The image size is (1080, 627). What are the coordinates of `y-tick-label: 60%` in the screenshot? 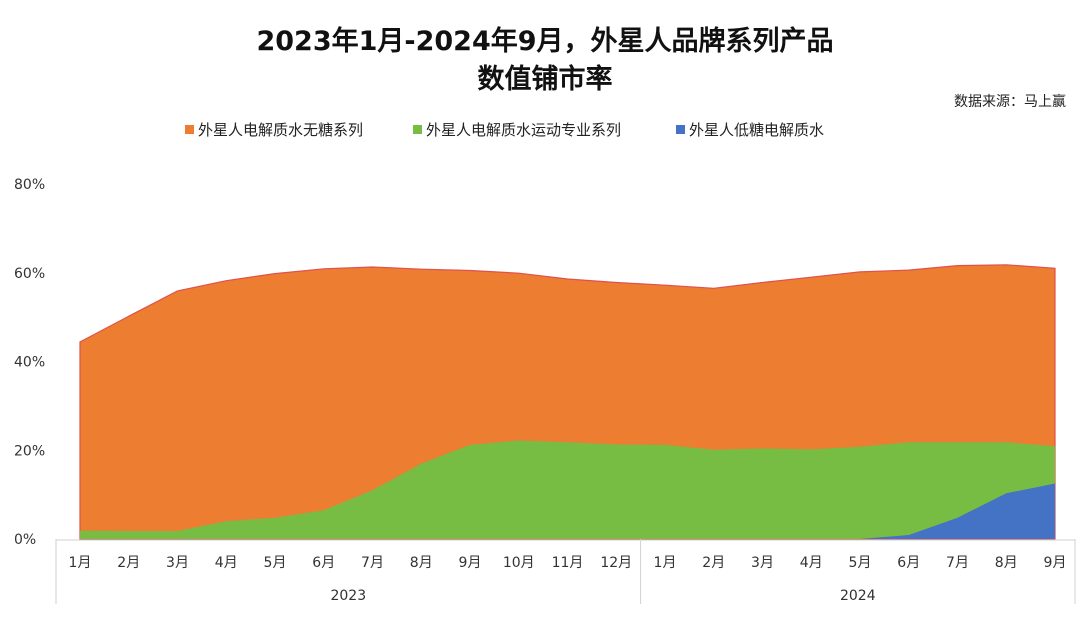 It's located at (29, 274).